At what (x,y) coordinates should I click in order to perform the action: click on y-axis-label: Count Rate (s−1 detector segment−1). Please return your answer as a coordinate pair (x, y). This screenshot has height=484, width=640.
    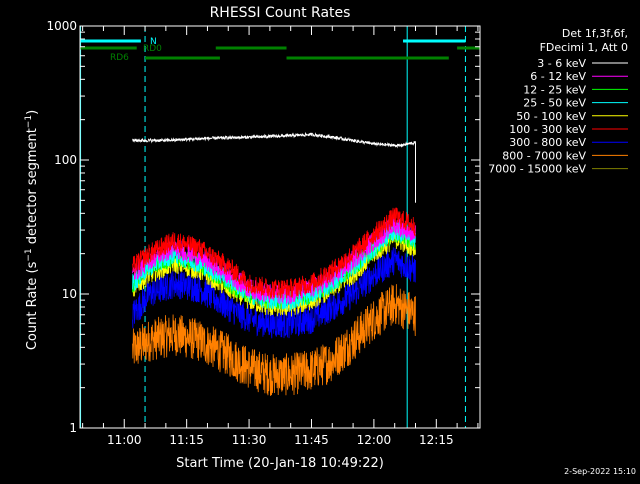
    Looking at the image, I should click on (32, 230).